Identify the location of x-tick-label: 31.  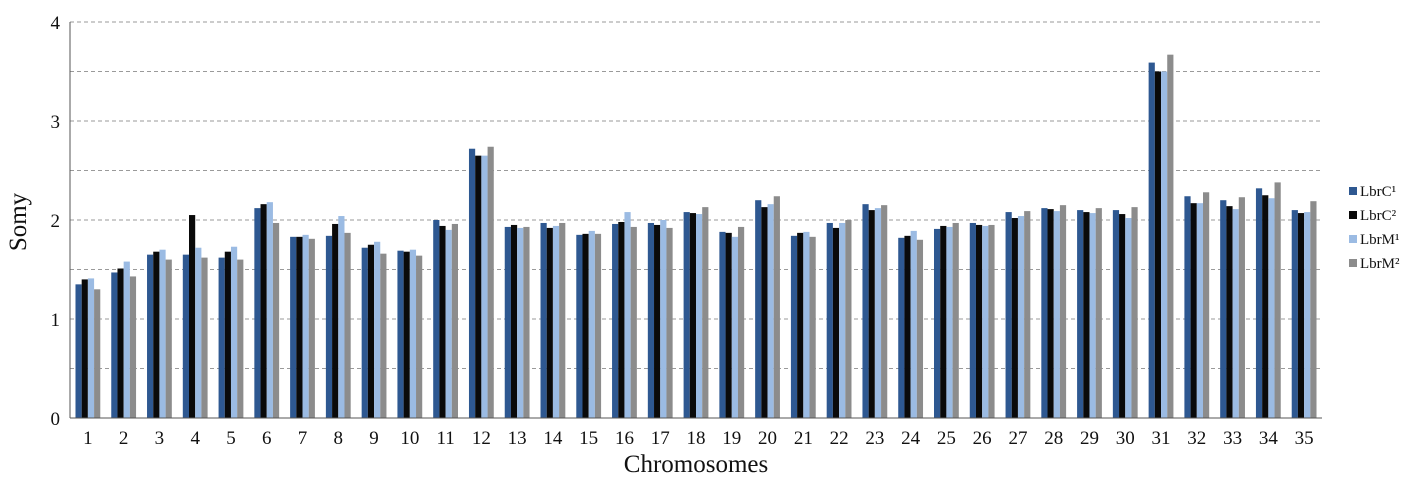
(1161, 438).